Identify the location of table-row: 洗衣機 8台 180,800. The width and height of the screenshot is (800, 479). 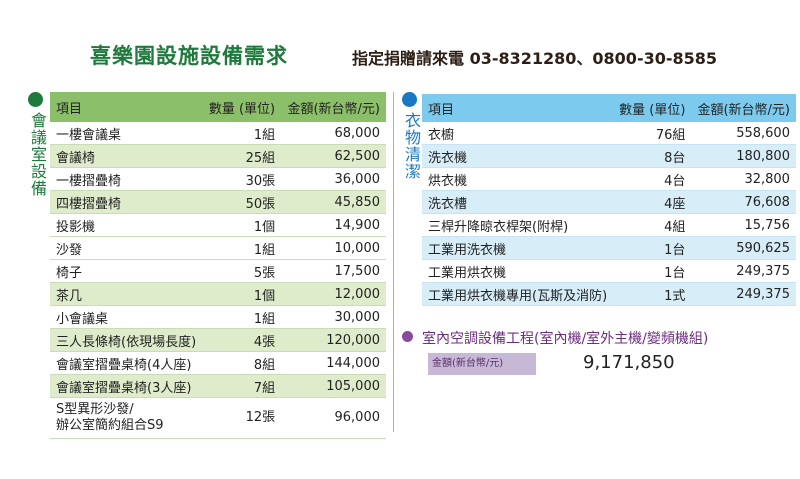
(609, 156).